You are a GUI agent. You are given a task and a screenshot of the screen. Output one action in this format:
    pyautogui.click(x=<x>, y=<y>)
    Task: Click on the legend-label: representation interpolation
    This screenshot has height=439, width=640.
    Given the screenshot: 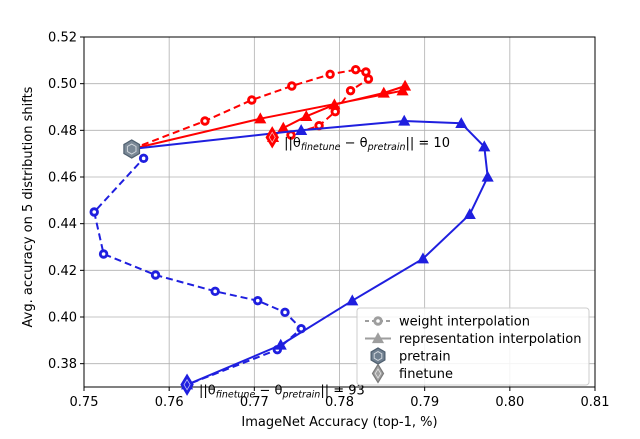 What is the action you would take?
    pyautogui.click(x=490, y=339)
    